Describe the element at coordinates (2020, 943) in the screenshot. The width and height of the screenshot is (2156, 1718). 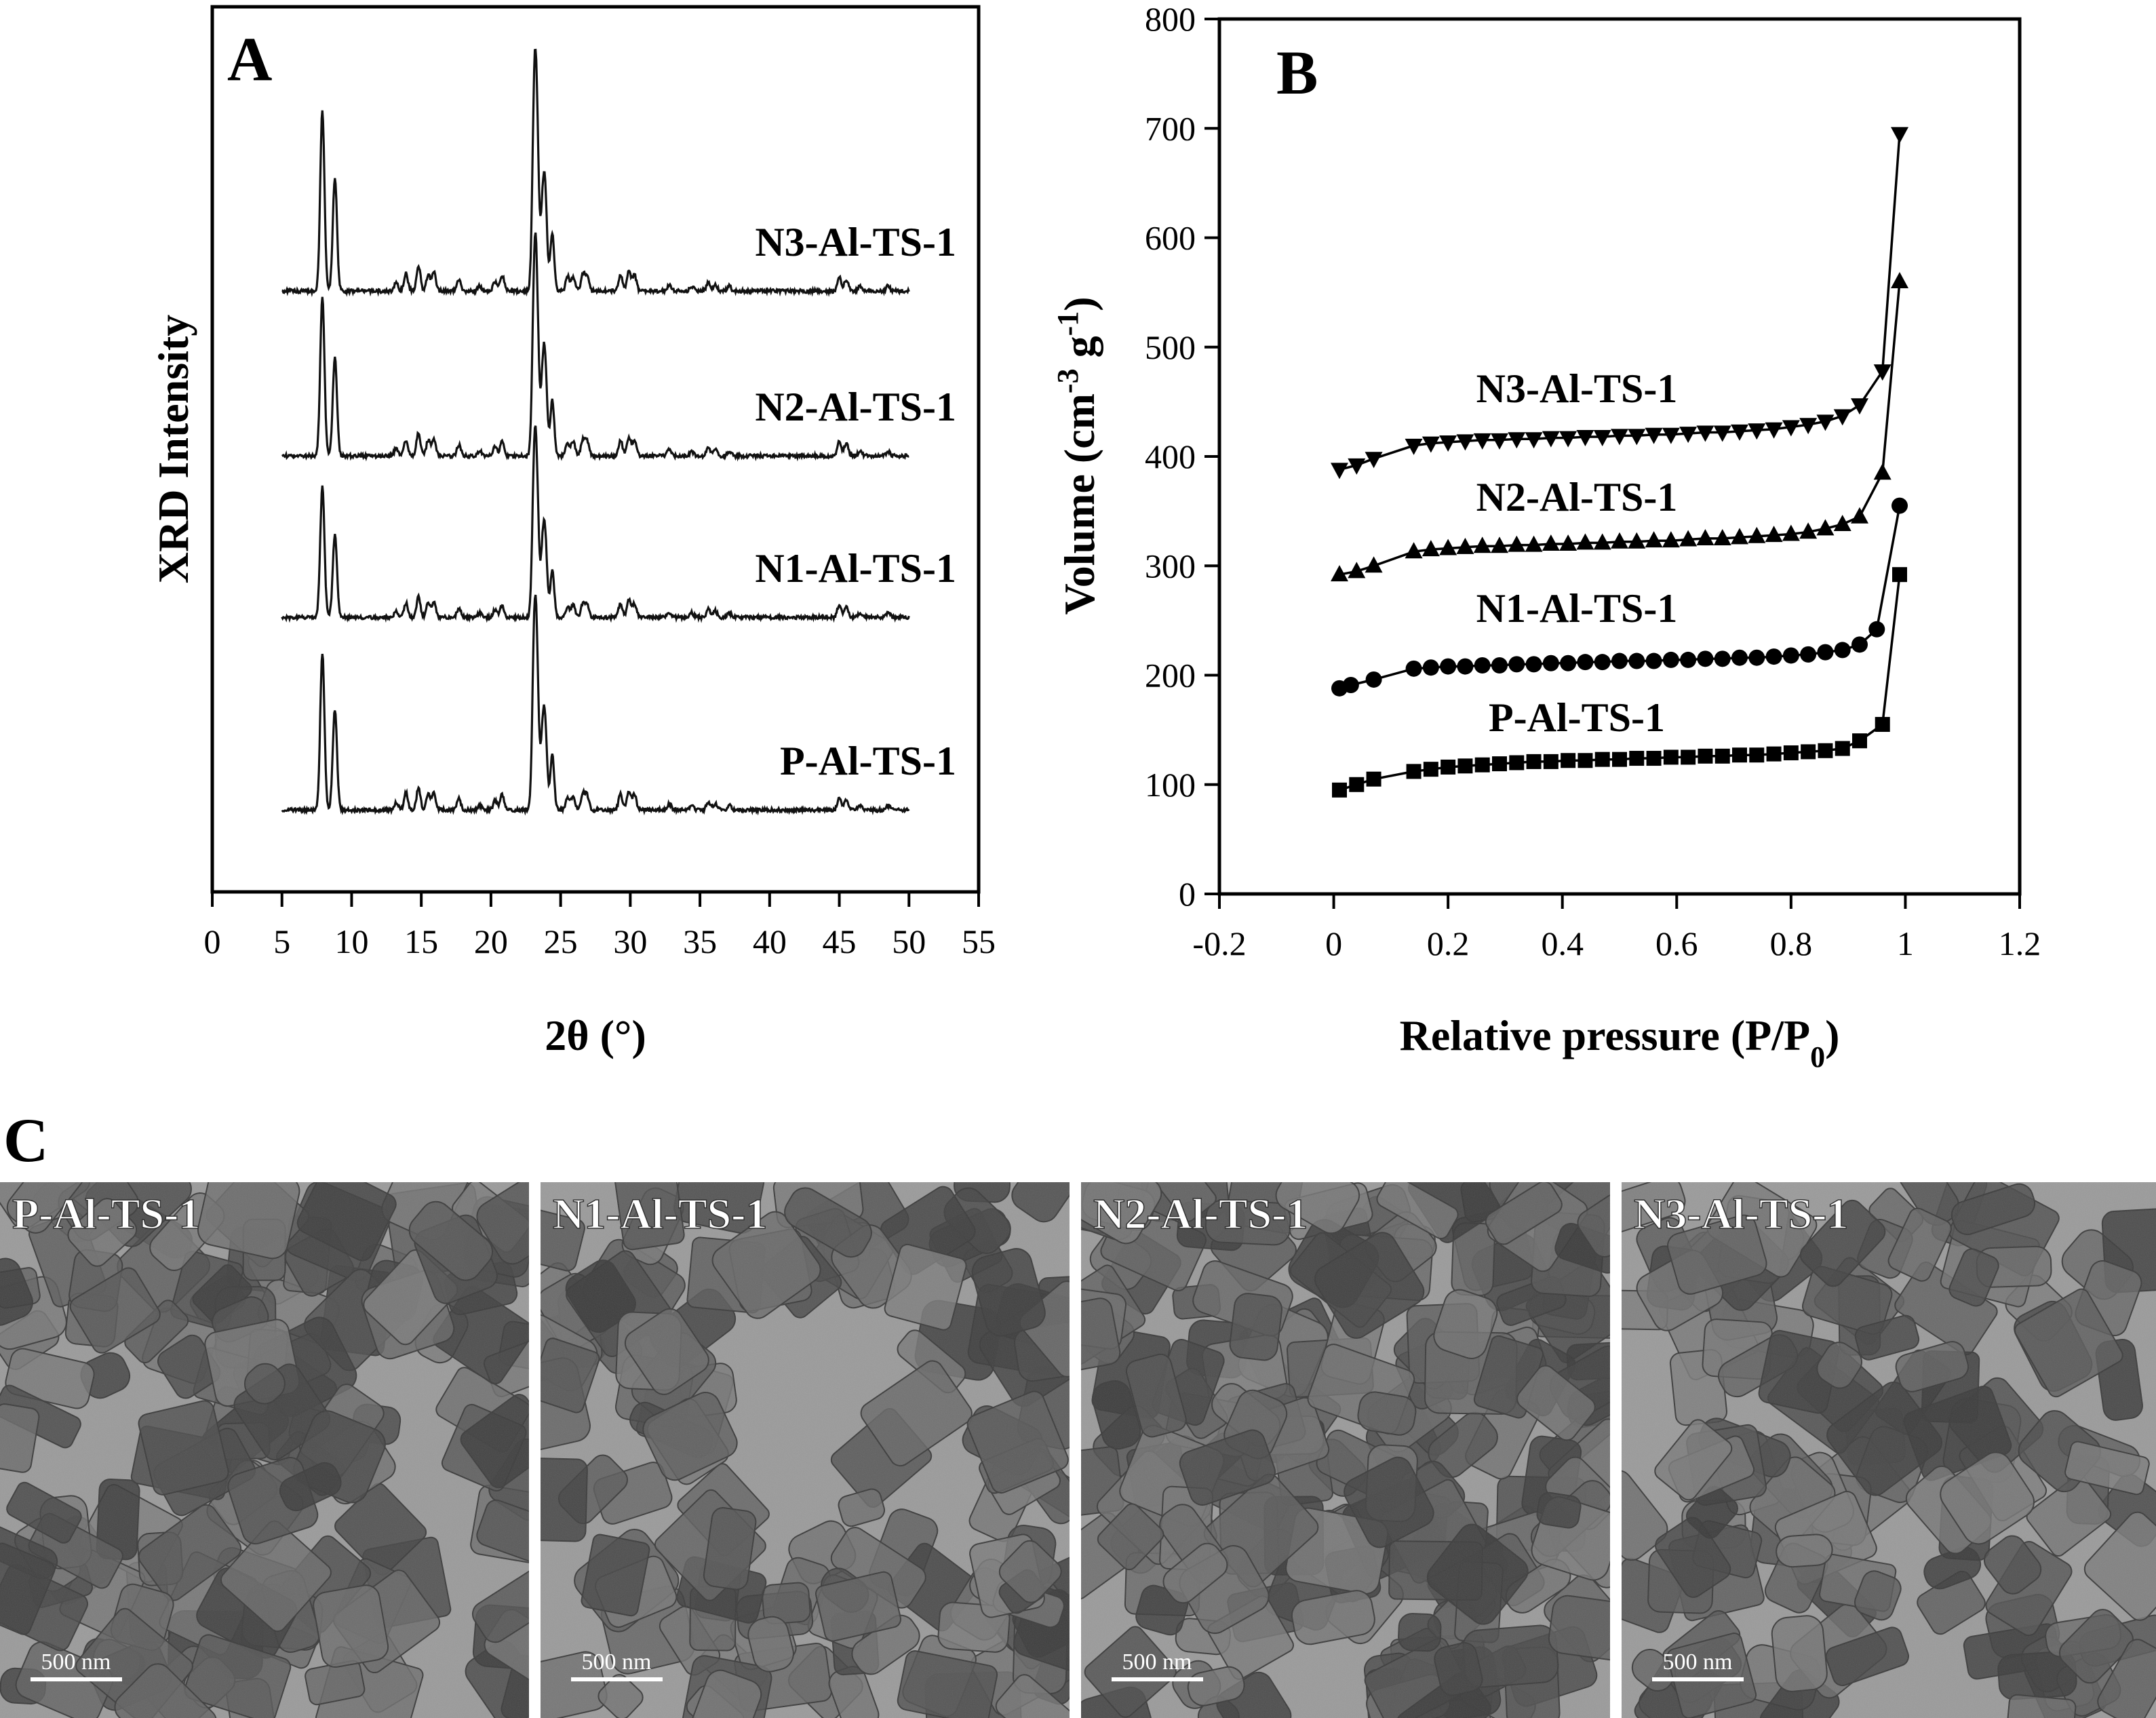
I see `x-tick-label: 1.2` at that location.